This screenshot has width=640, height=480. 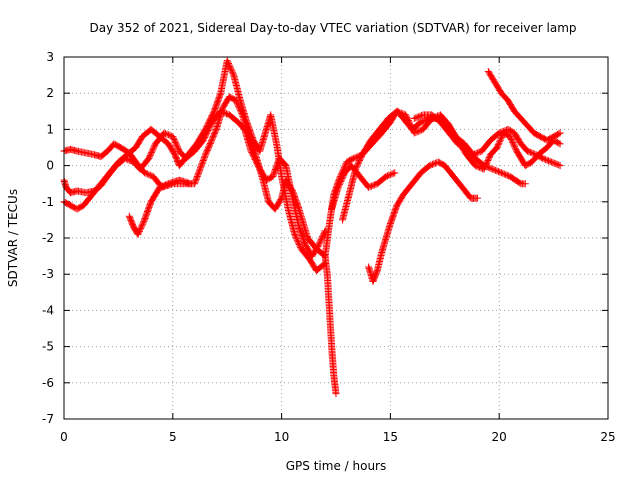 What do you see at coordinates (50, 93) in the screenshot?
I see `y-tick-label: 2` at bounding box center [50, 93].